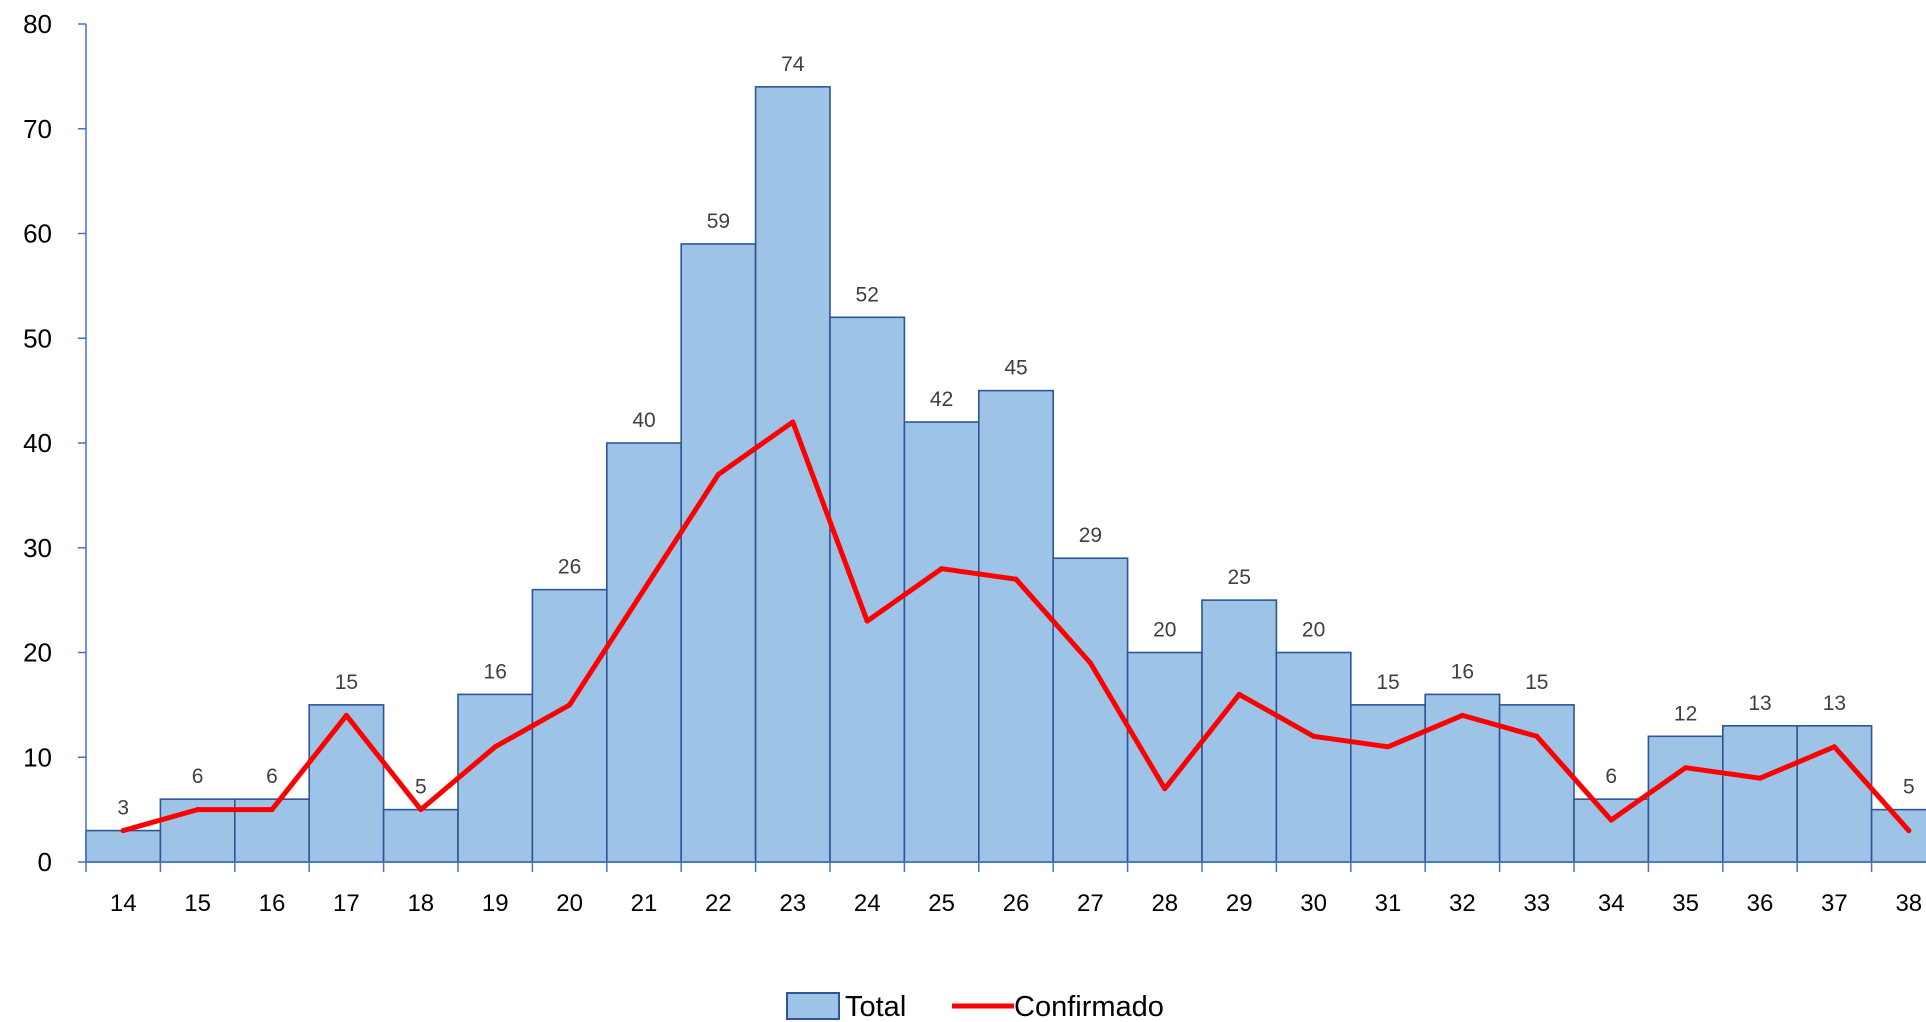 This screenshot has height=1022, width=1926. I want to click on x-tick-label-37: 37, so click(1834, 903).